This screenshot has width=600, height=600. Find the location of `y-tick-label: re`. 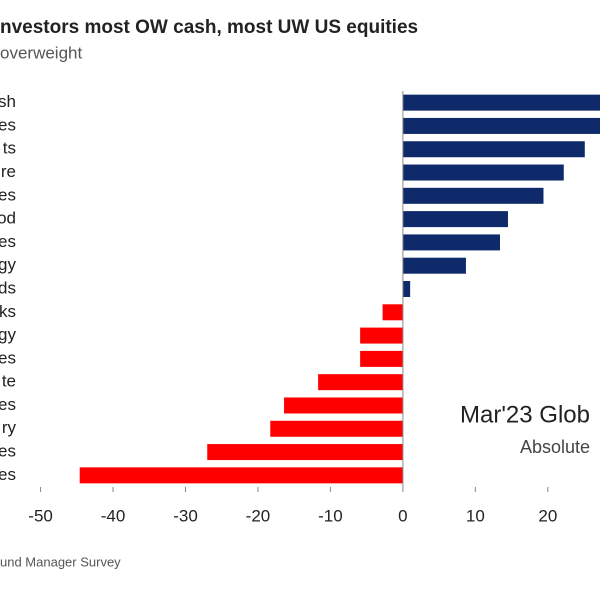

y-tick-label: re is located at coordinates (8, 171).